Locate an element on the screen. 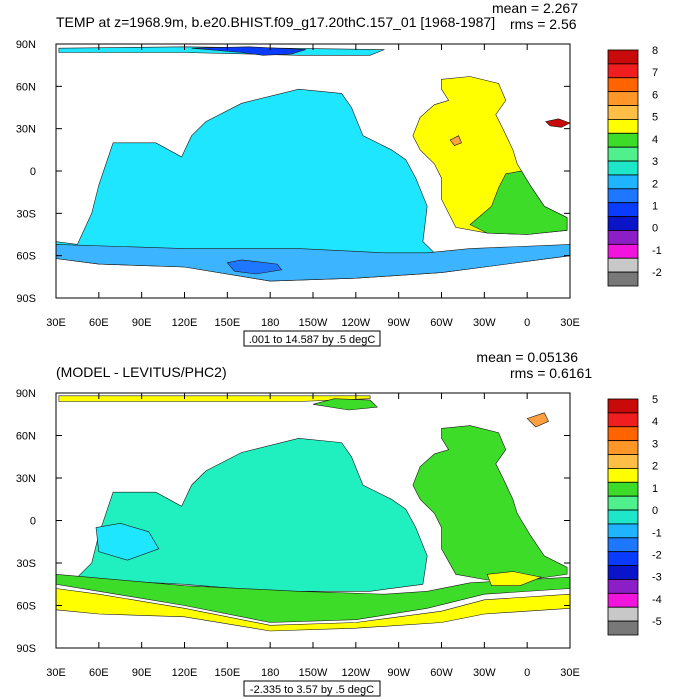 The height and width of the screenshot is (700, 700). bottom-rms: rms = 0.6161 is located at coordinates (551, 373).